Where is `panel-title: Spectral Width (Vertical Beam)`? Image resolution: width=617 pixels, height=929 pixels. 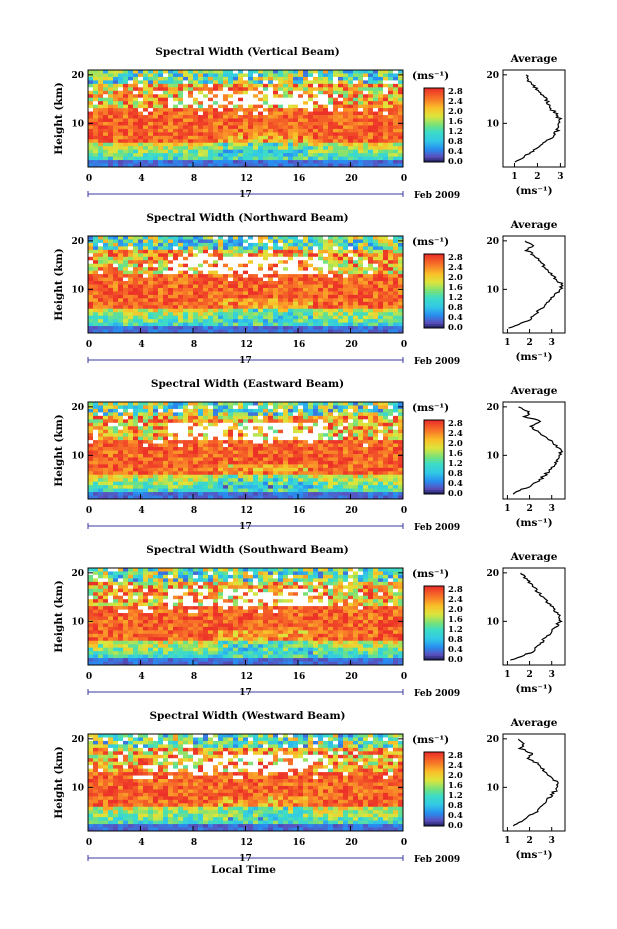 panel-title: Spectral Width (Vertical Beam) is located at coordinates (247, 52).